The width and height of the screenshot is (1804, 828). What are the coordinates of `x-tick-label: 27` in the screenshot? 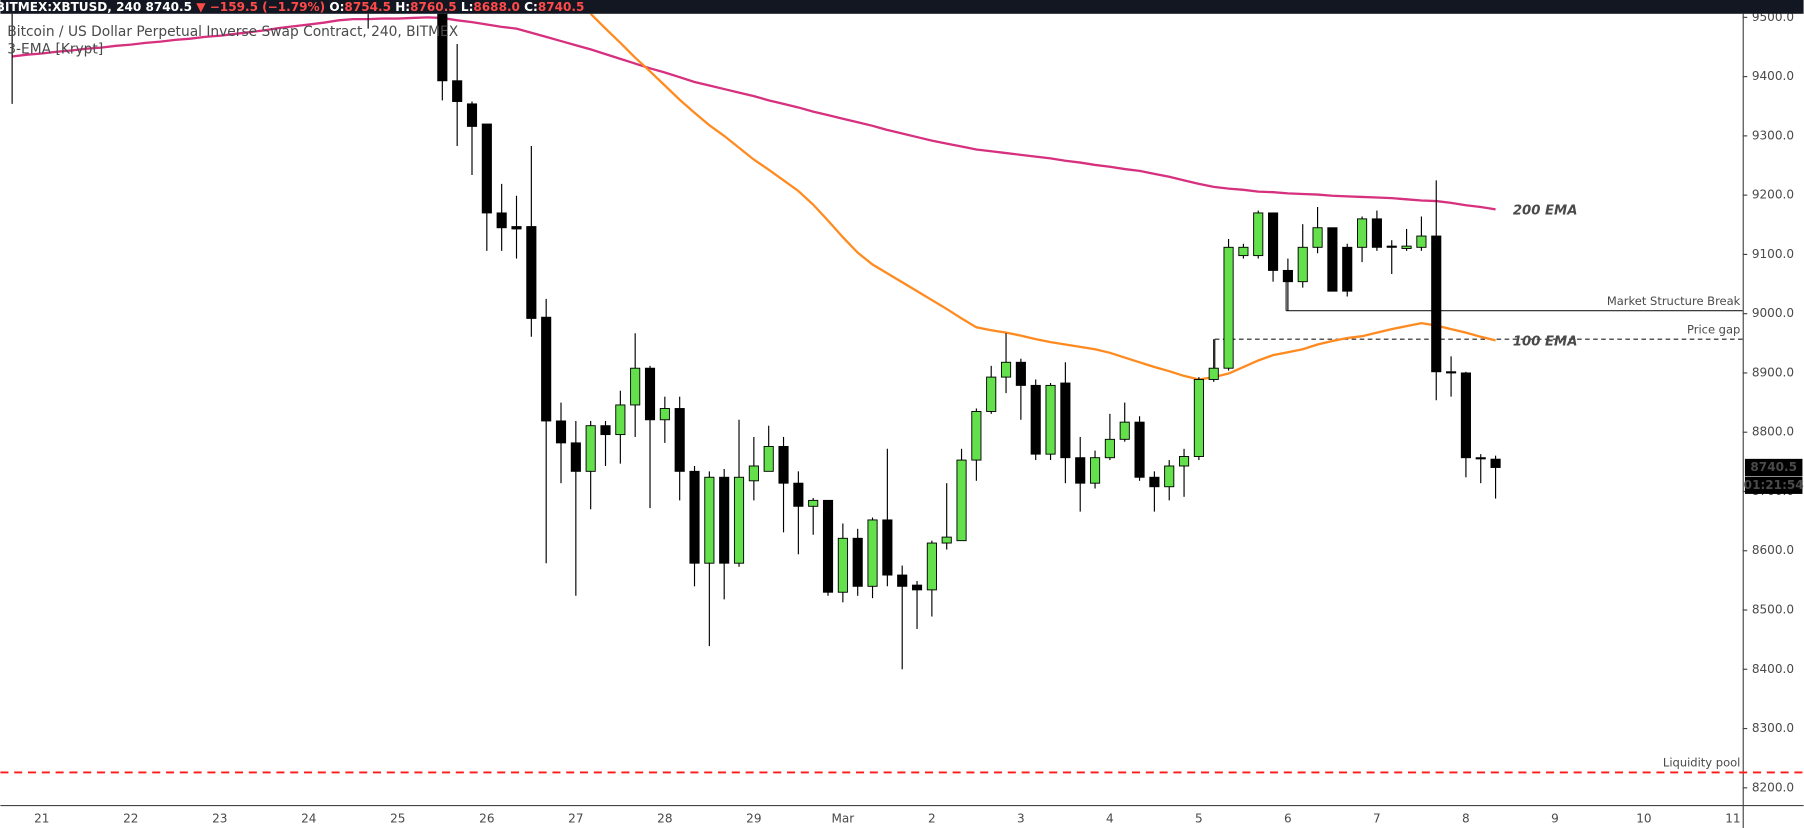 It's located at (575, 818).